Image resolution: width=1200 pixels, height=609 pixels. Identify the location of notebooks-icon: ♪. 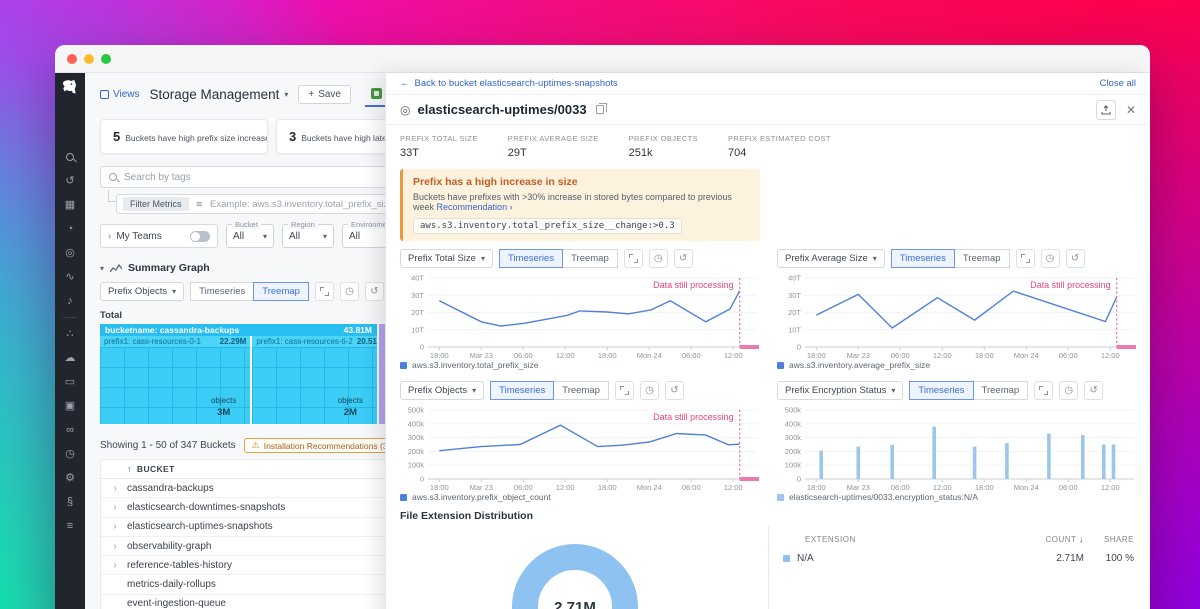
(70, 300).